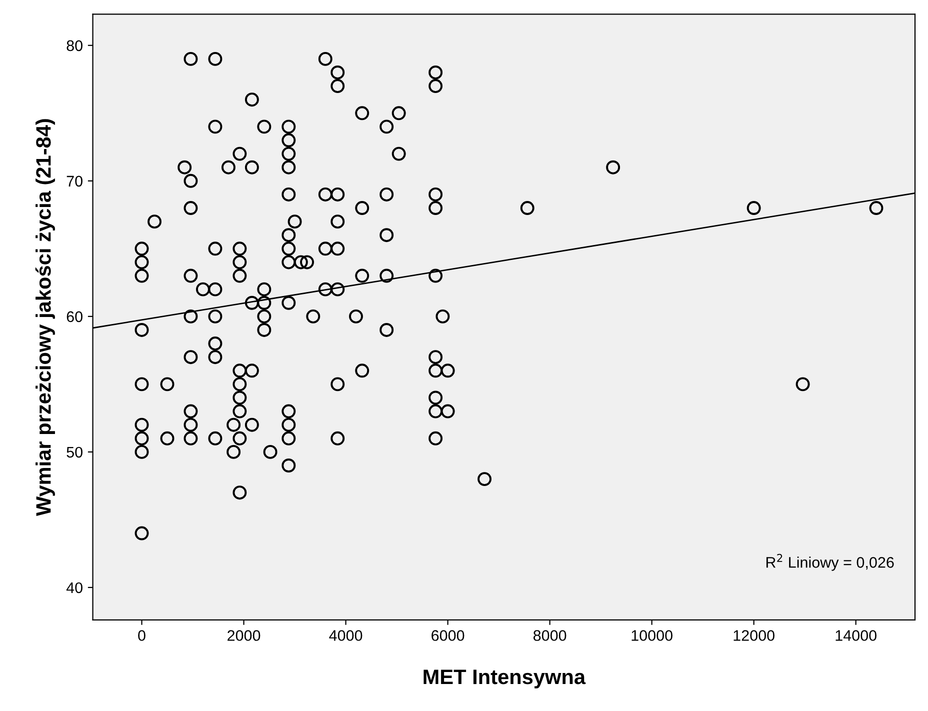 The width and height of the screenshot is (928, 711). Describe the element at coordinates (74, 316) in the screenshot. I see `y-tick-label: 60` at that location.